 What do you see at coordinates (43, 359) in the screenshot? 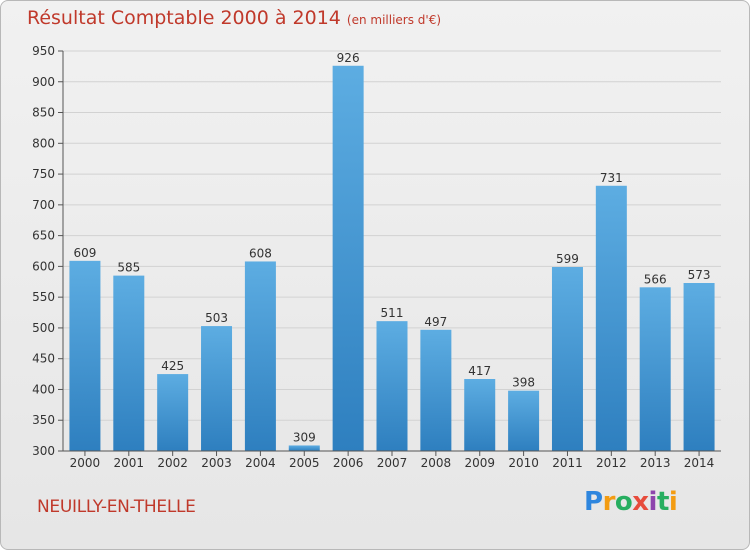
I see `y-tick-label: 450` at bounding box center [43, 359].